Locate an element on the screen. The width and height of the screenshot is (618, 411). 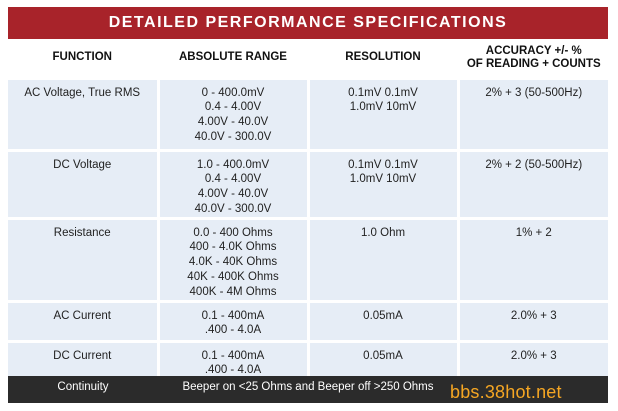
function-cell: DC Current is located at coordinates (83, 360).